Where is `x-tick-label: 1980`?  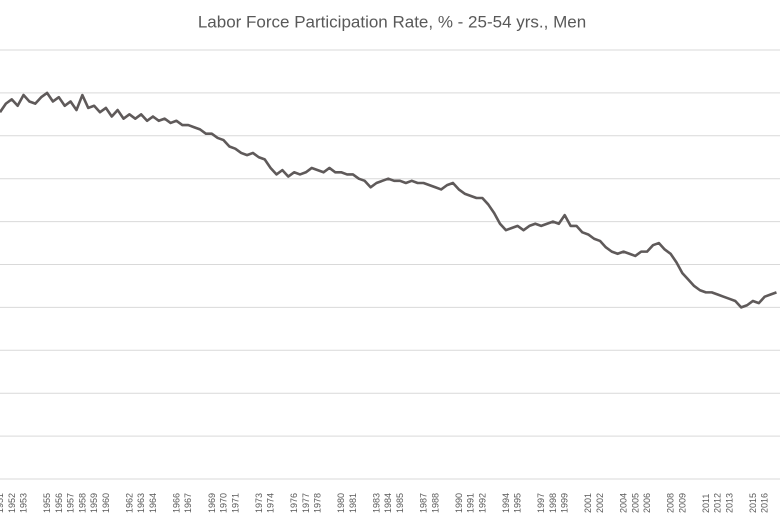
x-tick-label: 1980 is located at coordinates (341, 503).